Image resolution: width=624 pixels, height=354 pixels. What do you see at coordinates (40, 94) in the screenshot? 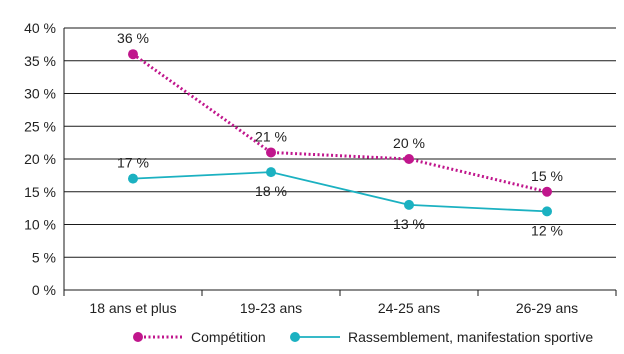
I see `y-tick-label: 30 %` at bounding box center [40, 94].